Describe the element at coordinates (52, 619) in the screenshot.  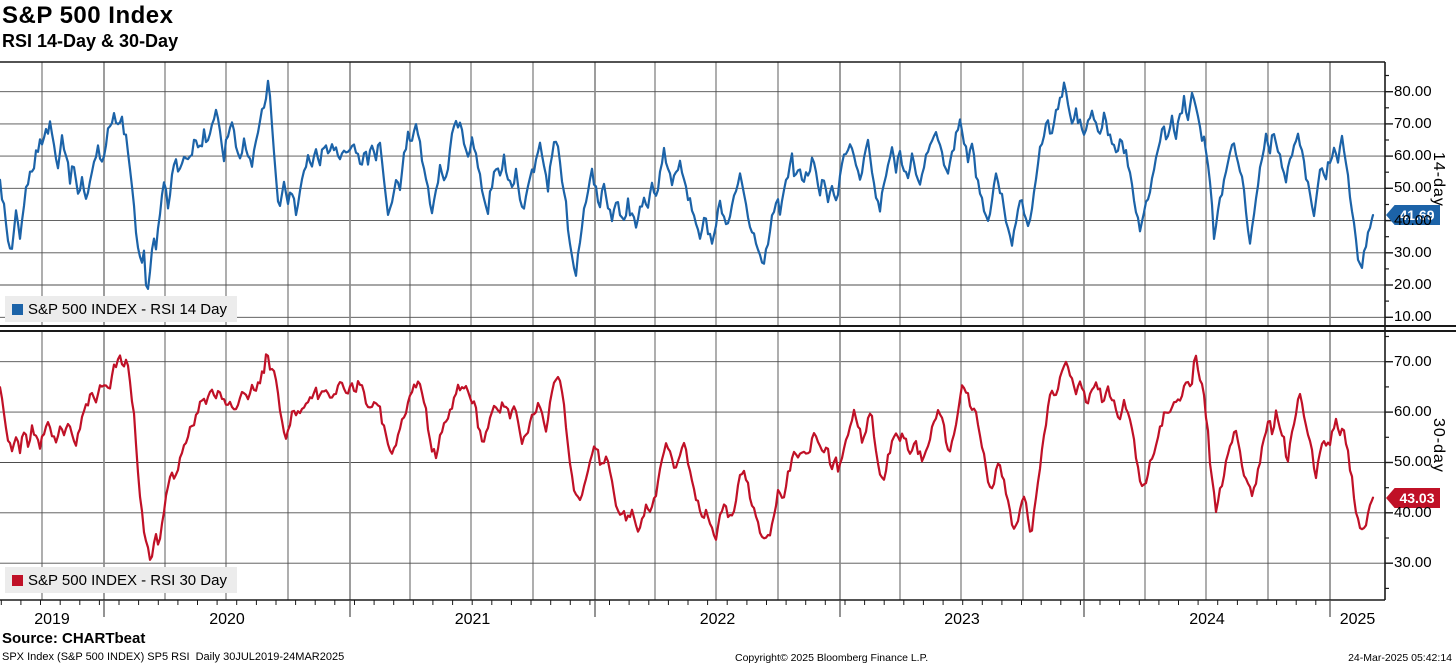
I see `xtick-year-label: 2019` at that location.